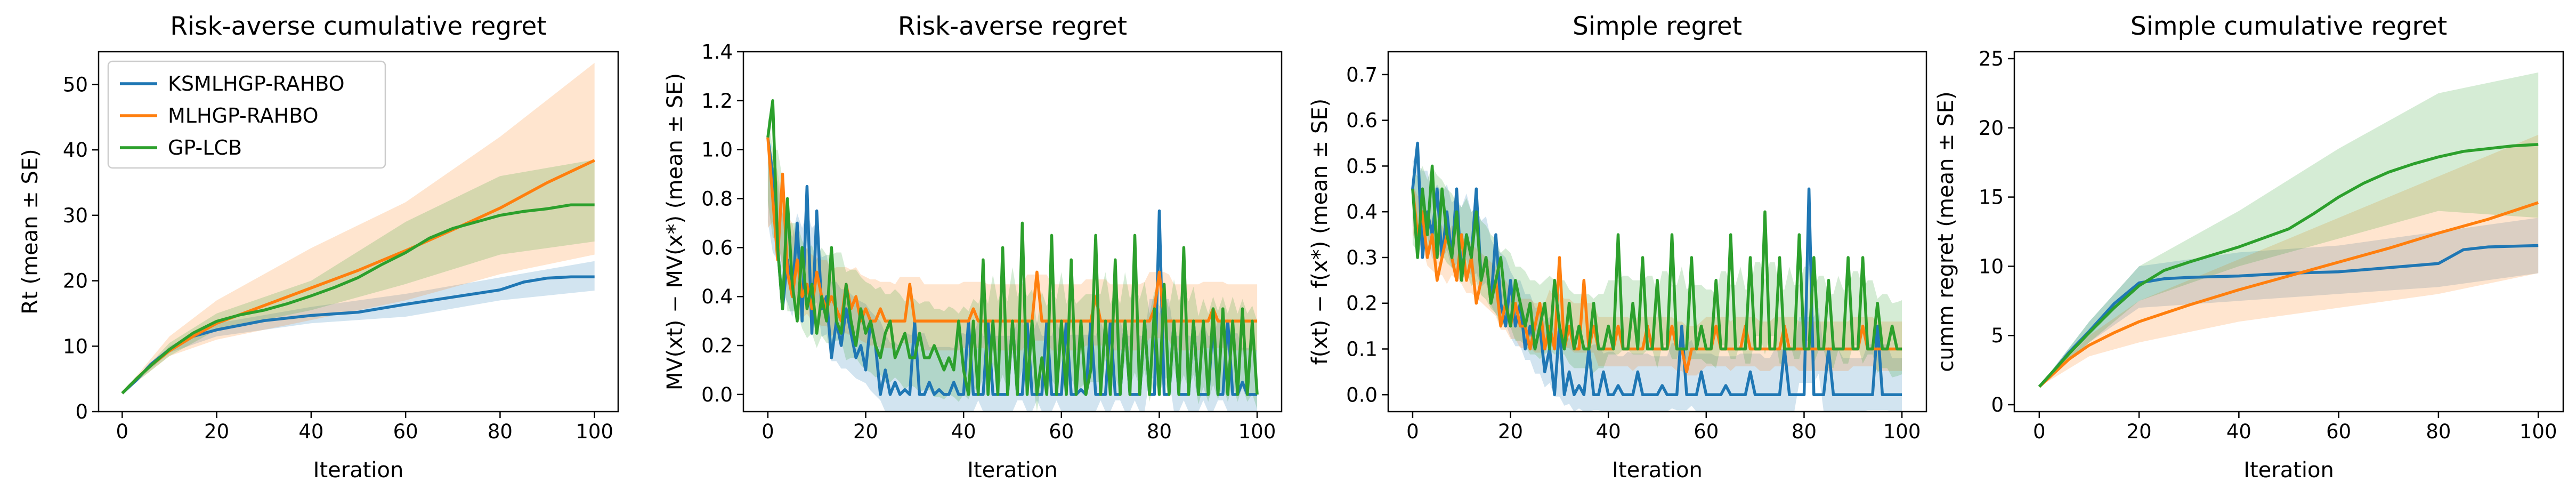 Image resolution: width=2576 pixels, height=498 pixels. I want to click on y-axis-label: Rt (mean ± SE), so click(30, 232).